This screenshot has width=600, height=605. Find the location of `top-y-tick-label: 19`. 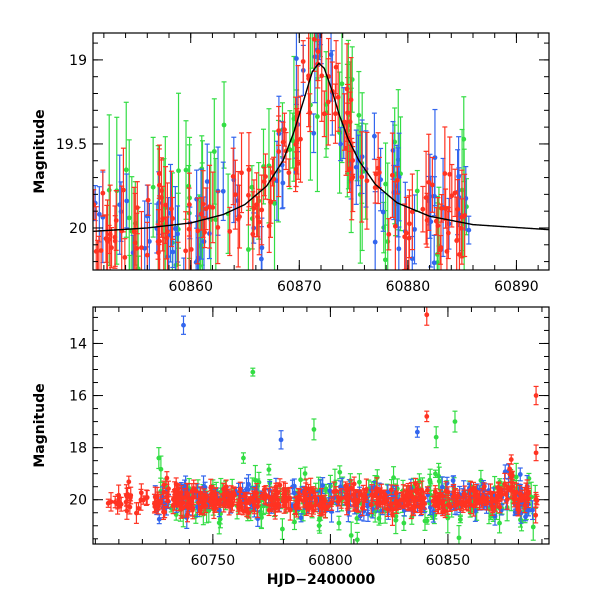

top-y-tick-label: 19 is located at coordinates (78, 61).